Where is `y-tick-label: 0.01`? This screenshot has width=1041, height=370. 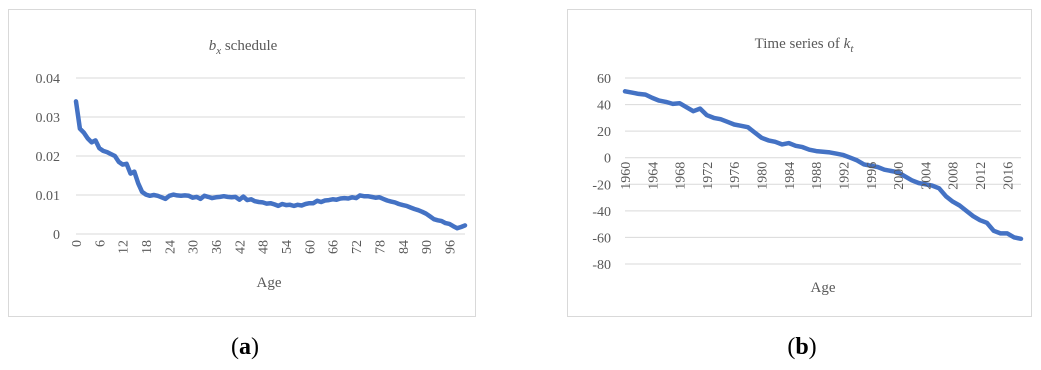
y-tick-label: 0.01 is located at coordinates (48, 196).